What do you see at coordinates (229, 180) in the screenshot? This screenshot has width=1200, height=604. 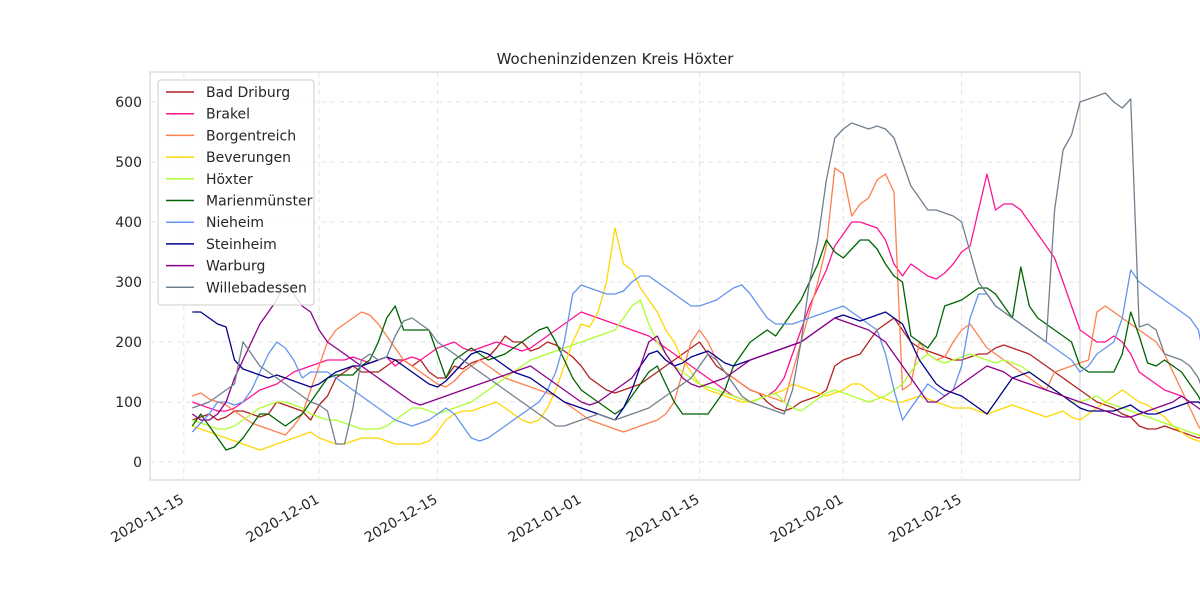 I see `legend-label: Höxter` at bounding box center [229, 180].